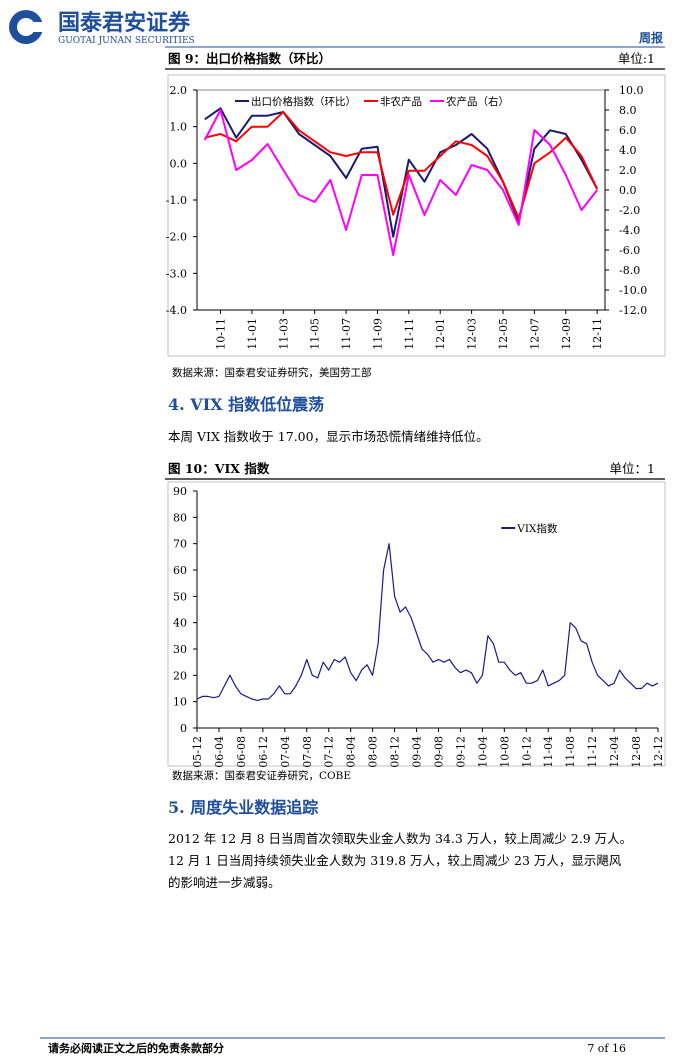 The width and height of the screenshot is (700, 1061). What do you see at coordinates (272, 372) in the screenshot?
I see `figure-source: 数据来源：国泰君安证券研究，美国劳工部` at bounding box center [272, 372].